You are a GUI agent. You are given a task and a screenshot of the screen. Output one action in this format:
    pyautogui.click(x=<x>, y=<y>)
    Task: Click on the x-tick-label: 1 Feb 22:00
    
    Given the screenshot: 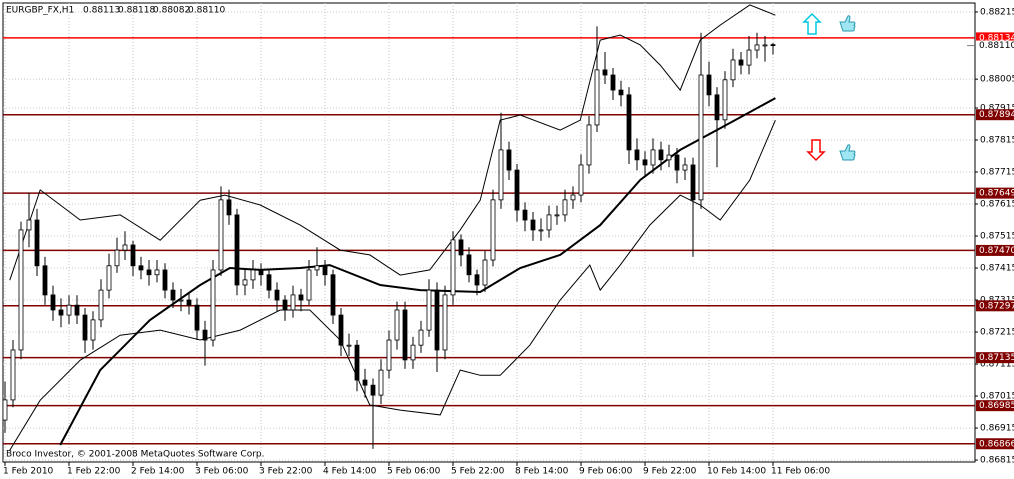 What is the action you would take?
    pyautogui.click(x=94, y=472)
    